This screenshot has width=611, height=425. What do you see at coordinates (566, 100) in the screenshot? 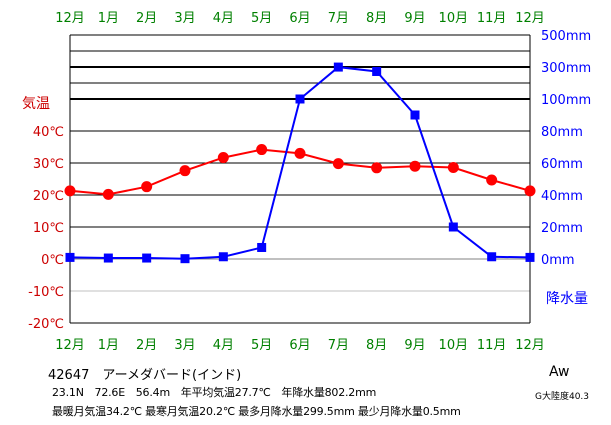
I see `precip-tick-label: 100mm` at bounding box center [566, 100].